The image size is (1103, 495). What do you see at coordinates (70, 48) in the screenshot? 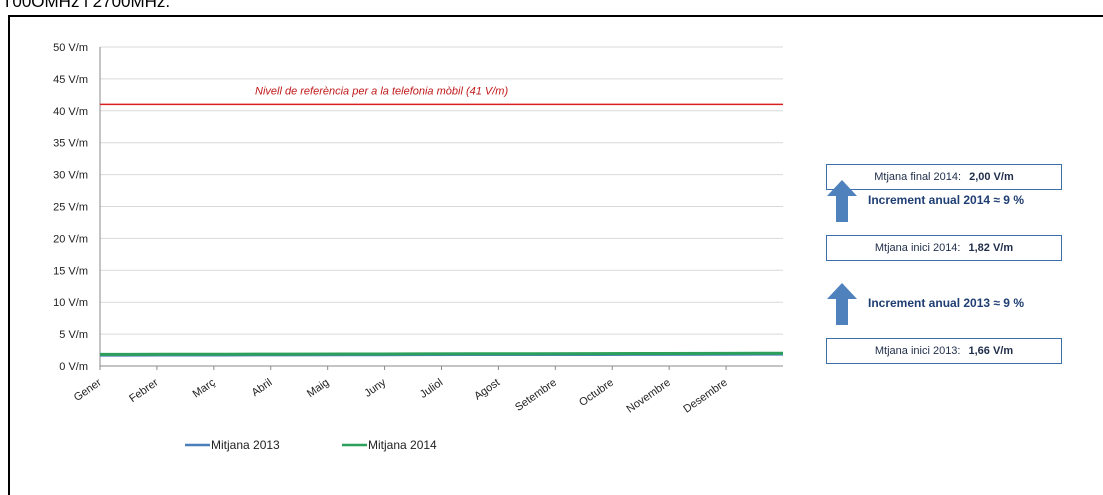
I see `y-tick-label: 50 V/m` at bounding box center [70, 48].